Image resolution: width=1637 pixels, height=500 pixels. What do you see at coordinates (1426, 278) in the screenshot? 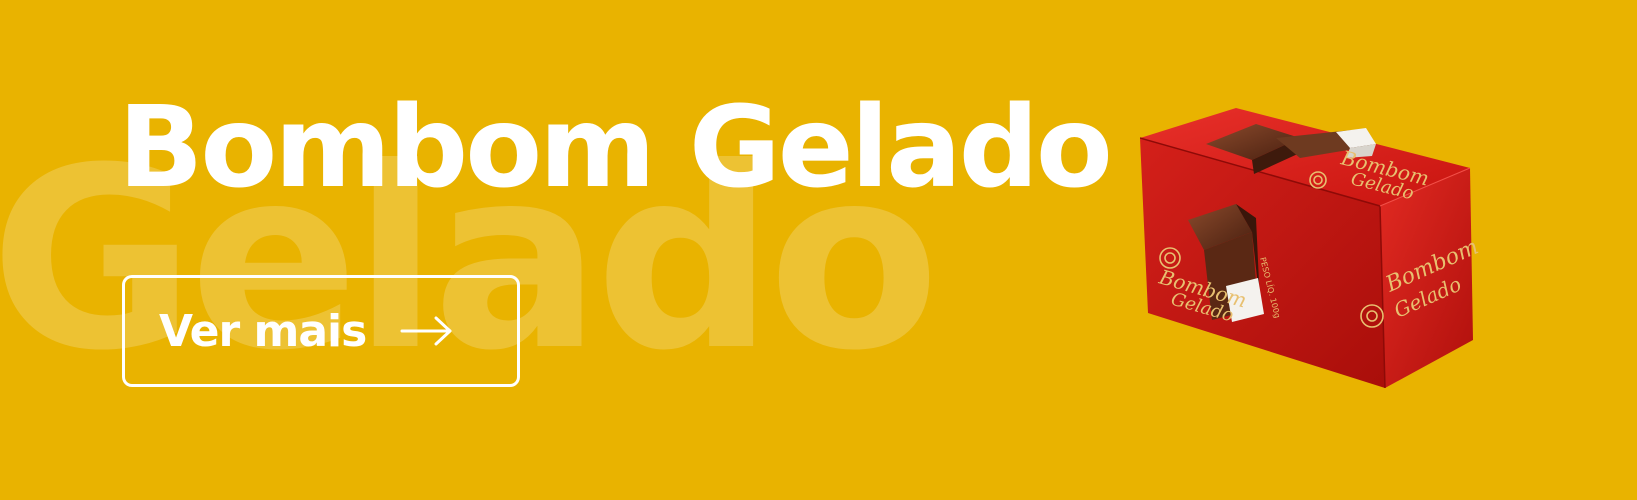
I see `box-front-face` at bounding box center [1426, 278].